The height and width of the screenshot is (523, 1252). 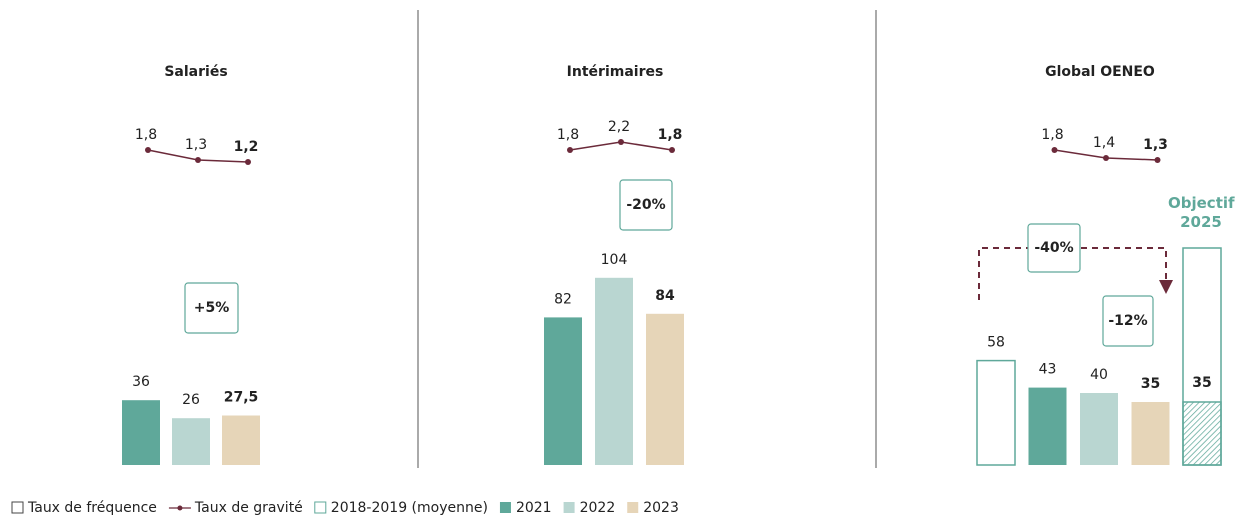 What do you see at coordinates (248, 508) in the screenshot?
I see `legend-label: Taux de gravité` at bounding box center [248, 508].